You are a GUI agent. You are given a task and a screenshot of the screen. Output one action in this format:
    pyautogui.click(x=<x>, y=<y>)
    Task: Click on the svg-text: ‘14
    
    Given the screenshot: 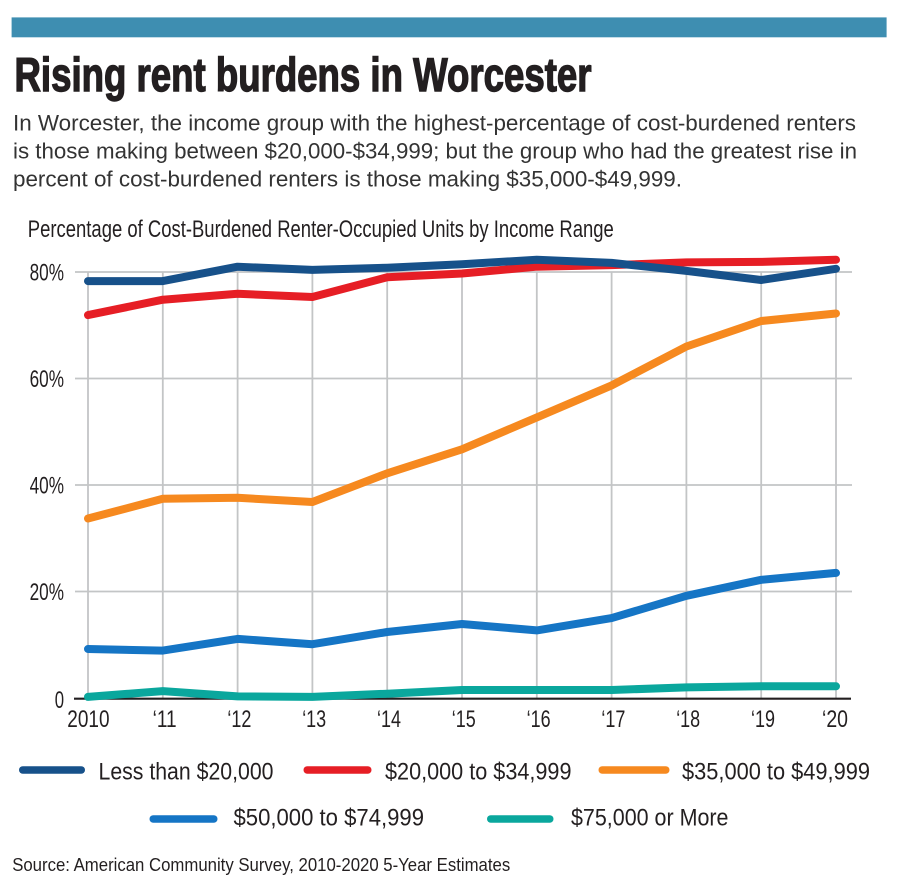 What is the action you would take?
    pyautogui.click(x=389, y=719)
    